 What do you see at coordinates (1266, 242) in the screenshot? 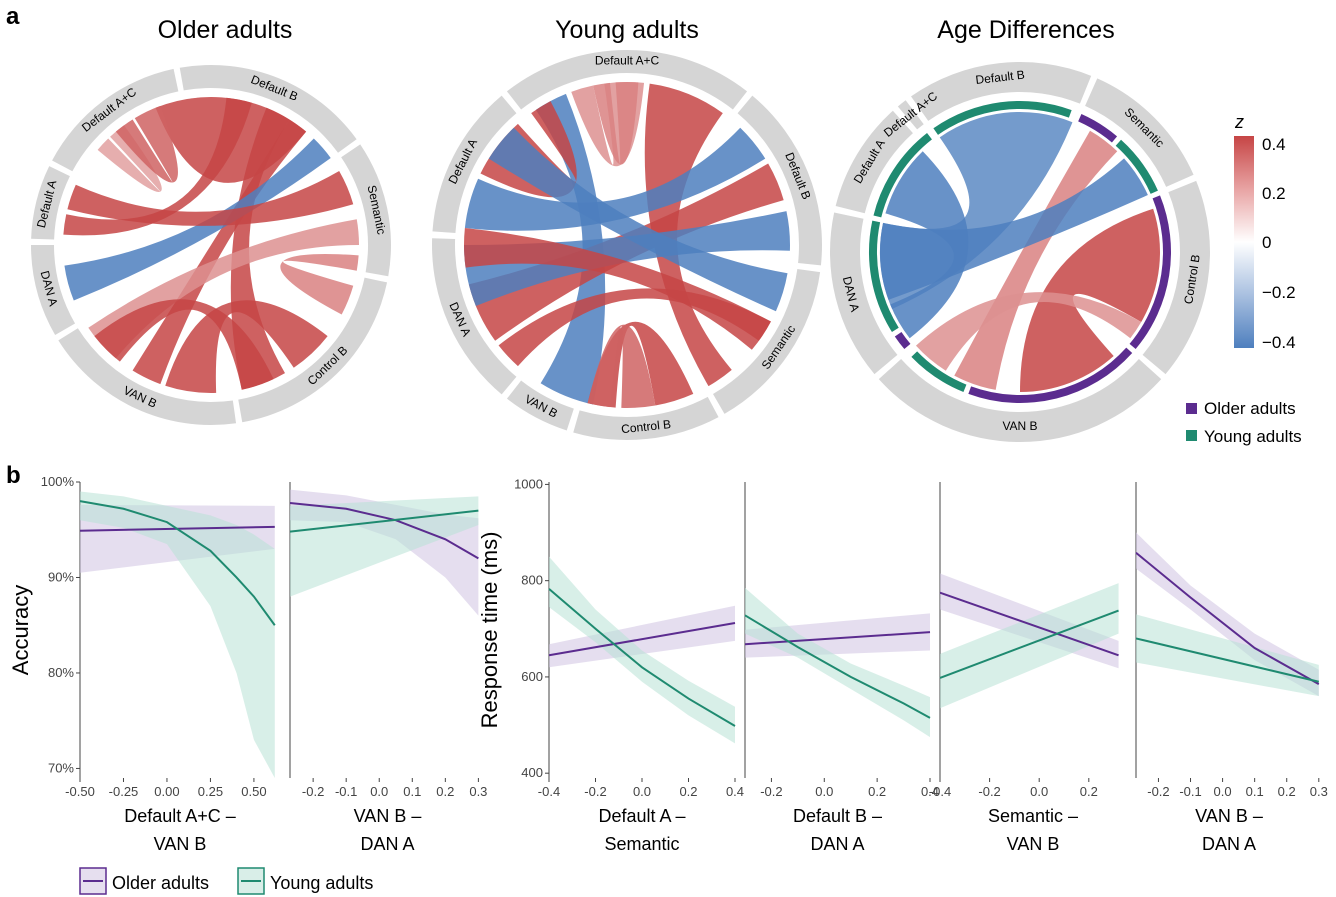
I see `z-tick: 0` at bounding box center [1266, 242].